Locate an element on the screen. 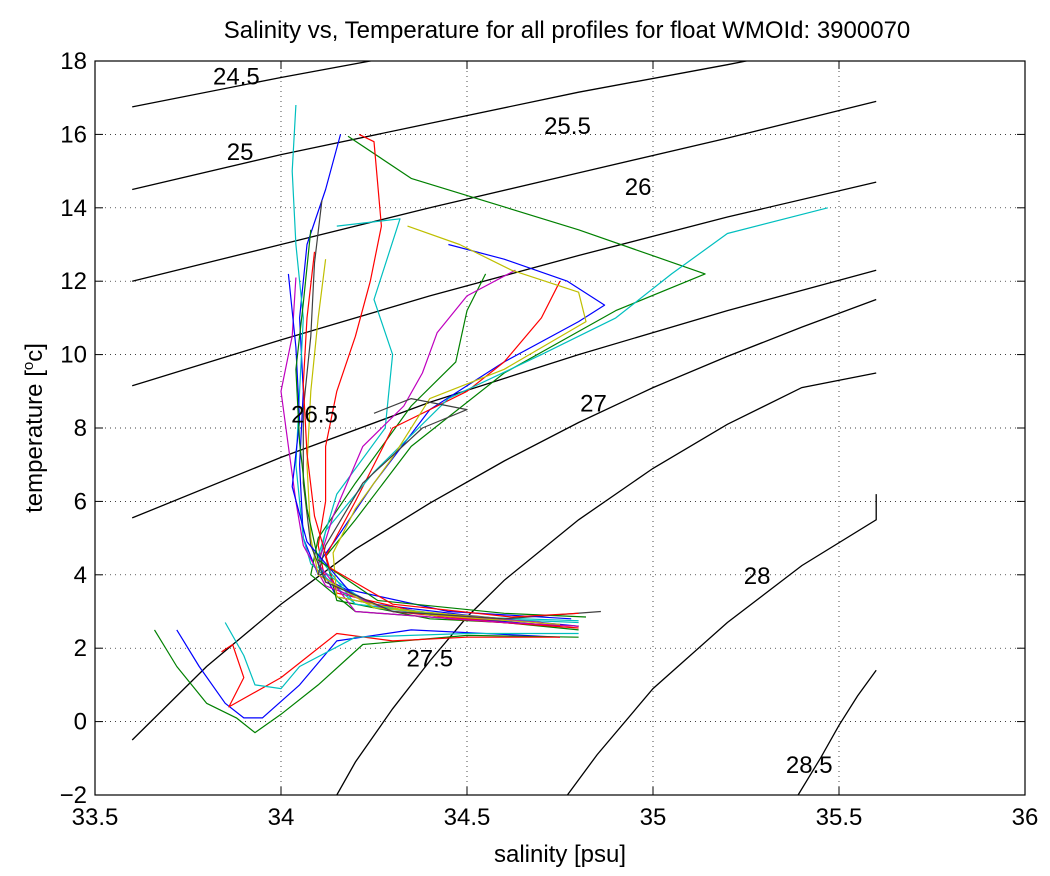 The width and height of the screenshot is (1050, 876). contour-label: 25.5 is located at coordinates (567, 126).